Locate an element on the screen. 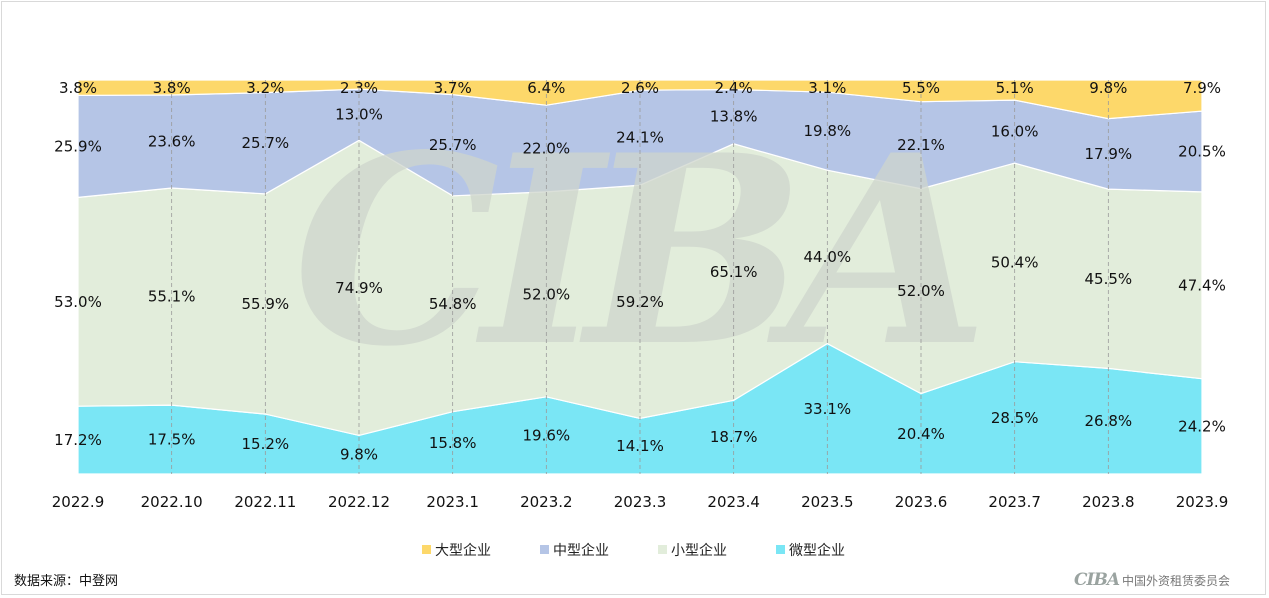 The image size is (1269, 598). data-label: 20.5% is located at coordinates (1202, 152).